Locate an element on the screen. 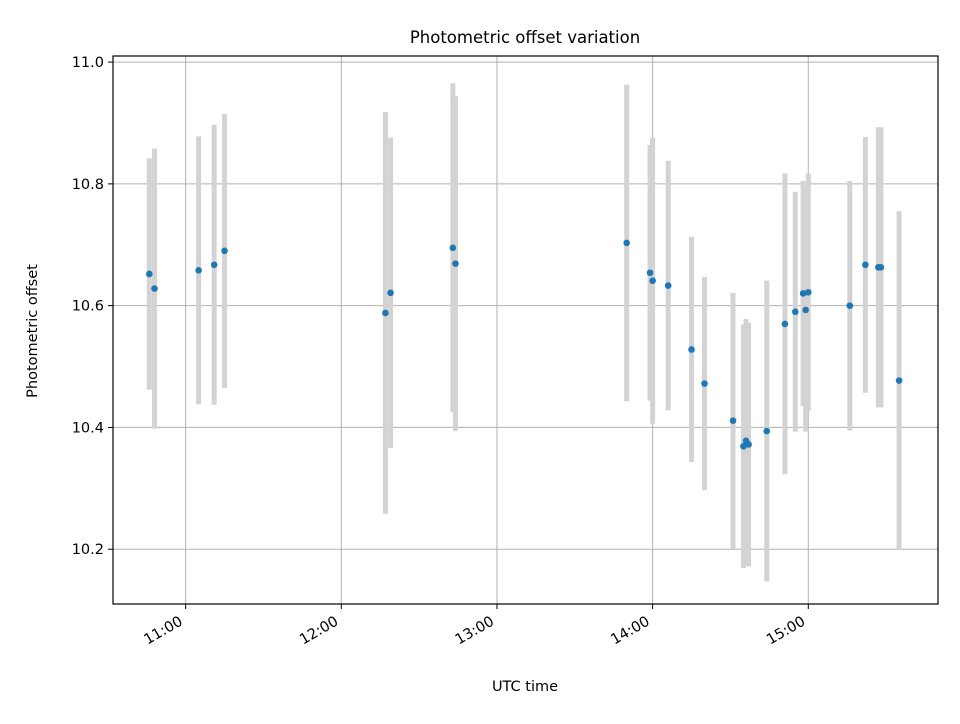  y-tick-label: 10.8 is located at coordinates (88, 185).